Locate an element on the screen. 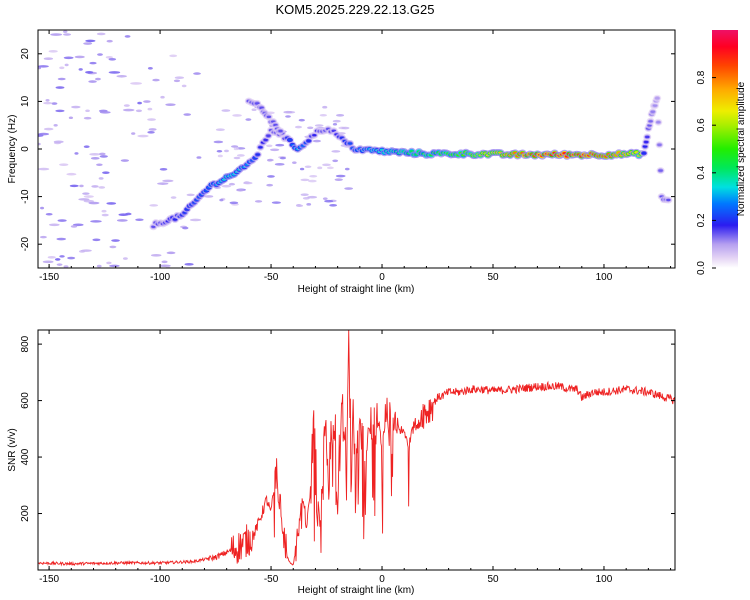  y-tick-label: -20 is located at coordinates (25, 244).